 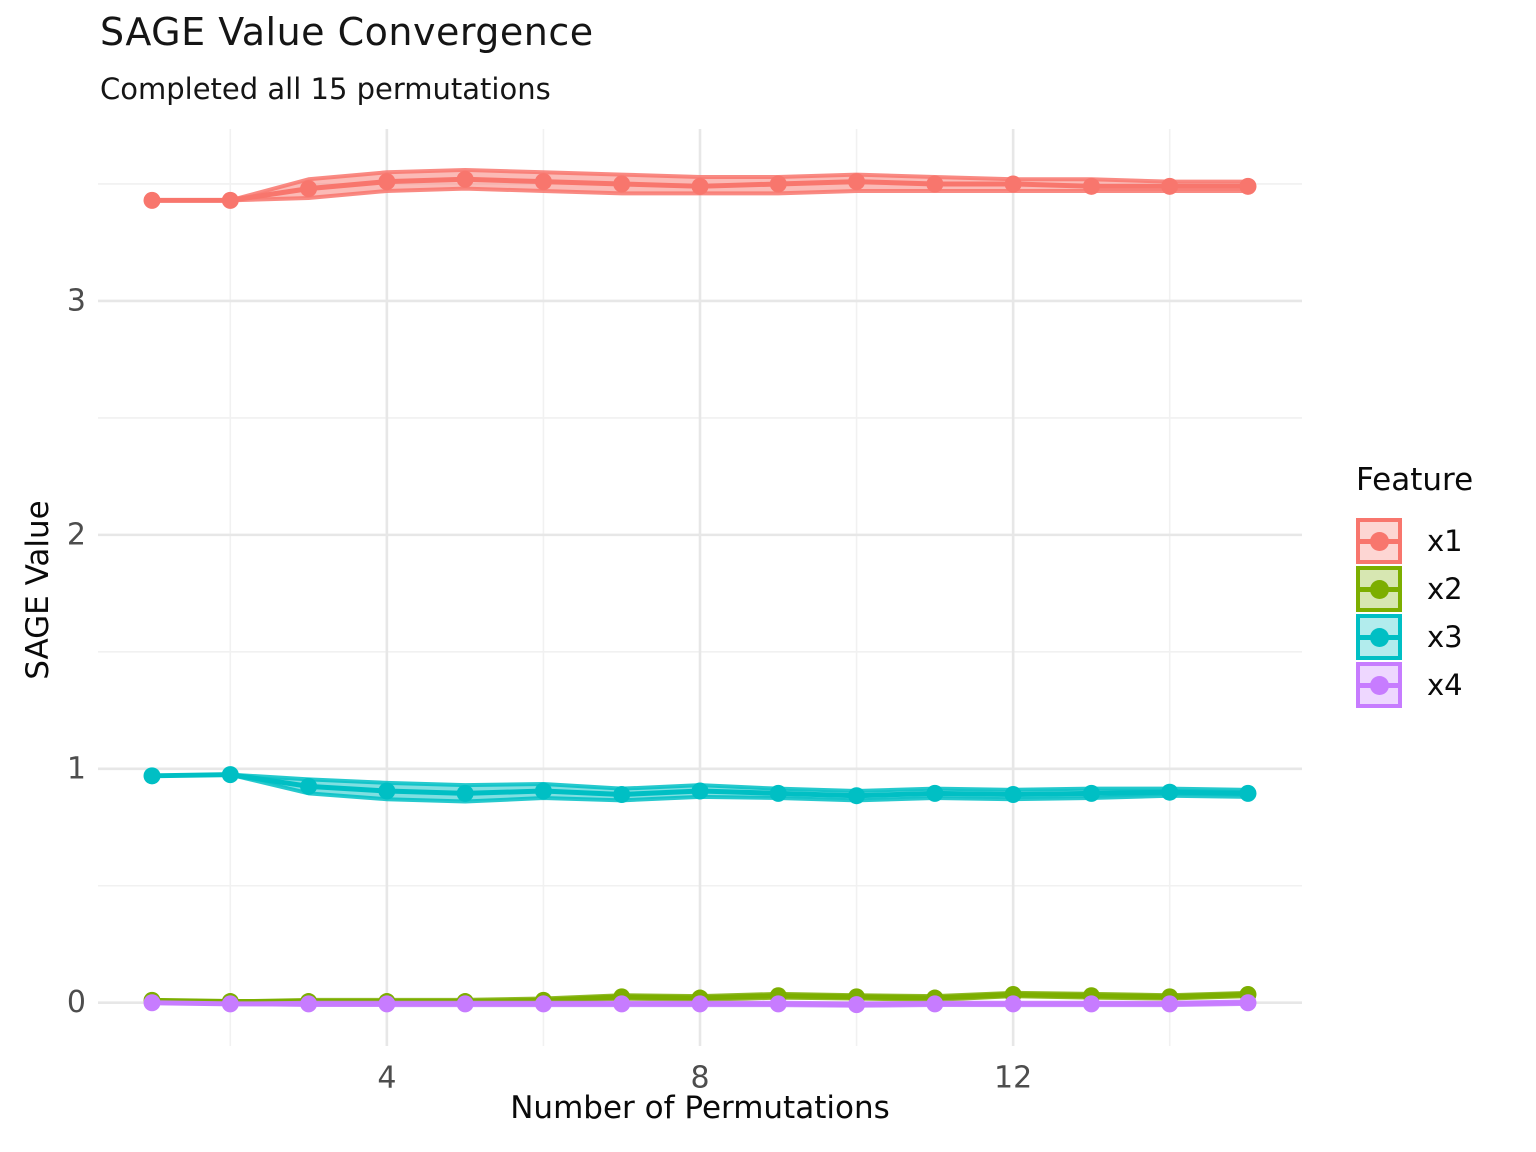 What do you see at coordinates (1414, 685) in the screenshot?
I see `legend-item-x4: x4` at bounding box center [1414, 685].